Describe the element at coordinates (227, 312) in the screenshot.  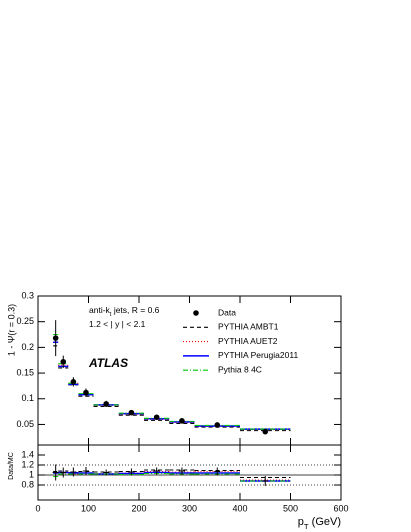
I see `legend-label: Data` at that location.